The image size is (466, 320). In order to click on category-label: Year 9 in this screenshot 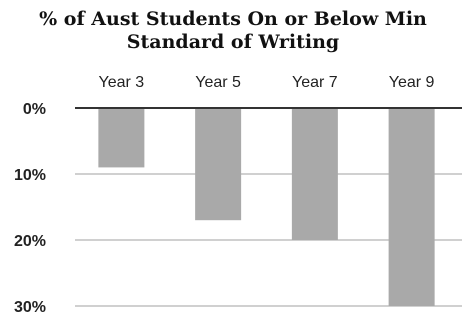, I will do `click(412, 82)`.